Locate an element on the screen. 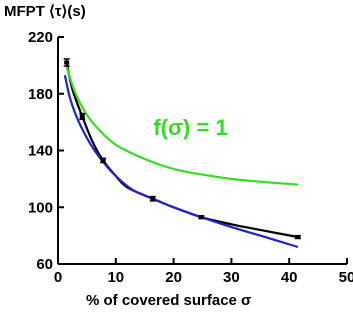 This screenshot has width=353, height=322. y-tick-label: 60 is located at coordinates (44, 264).